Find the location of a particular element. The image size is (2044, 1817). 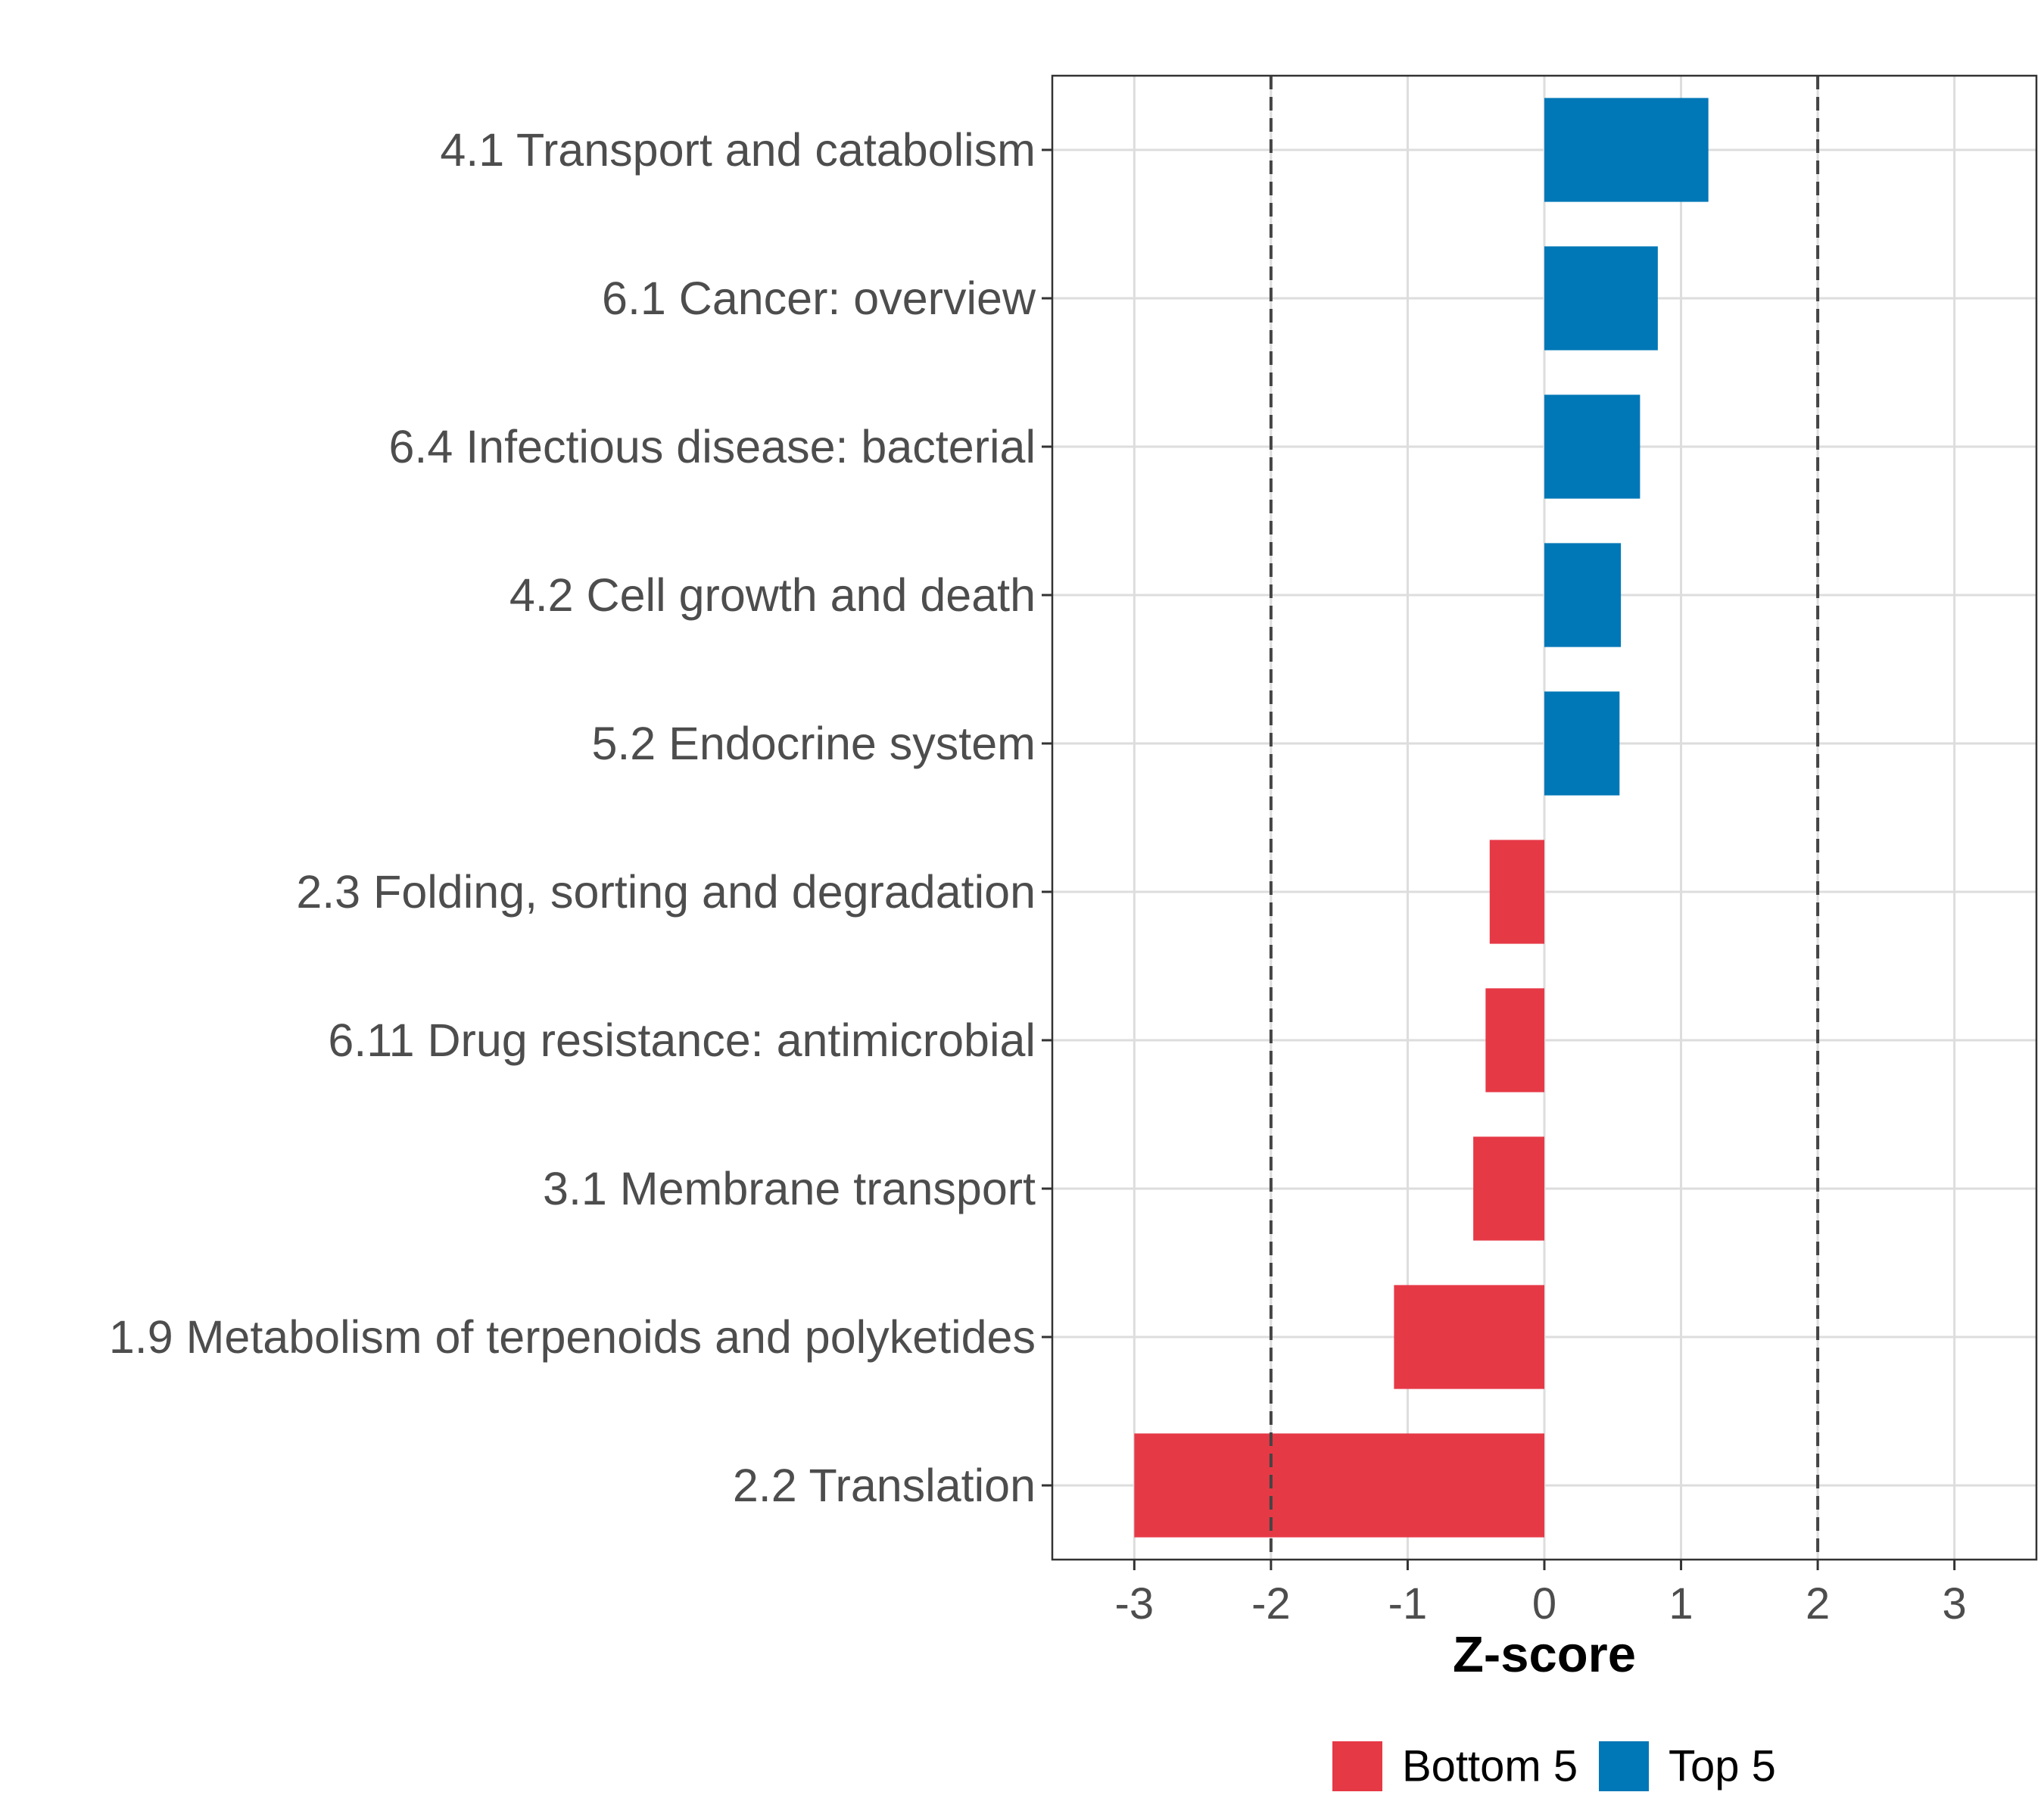

category-label: 6.4 Infectious disease: bacterial is located at coordinates (712, 446).